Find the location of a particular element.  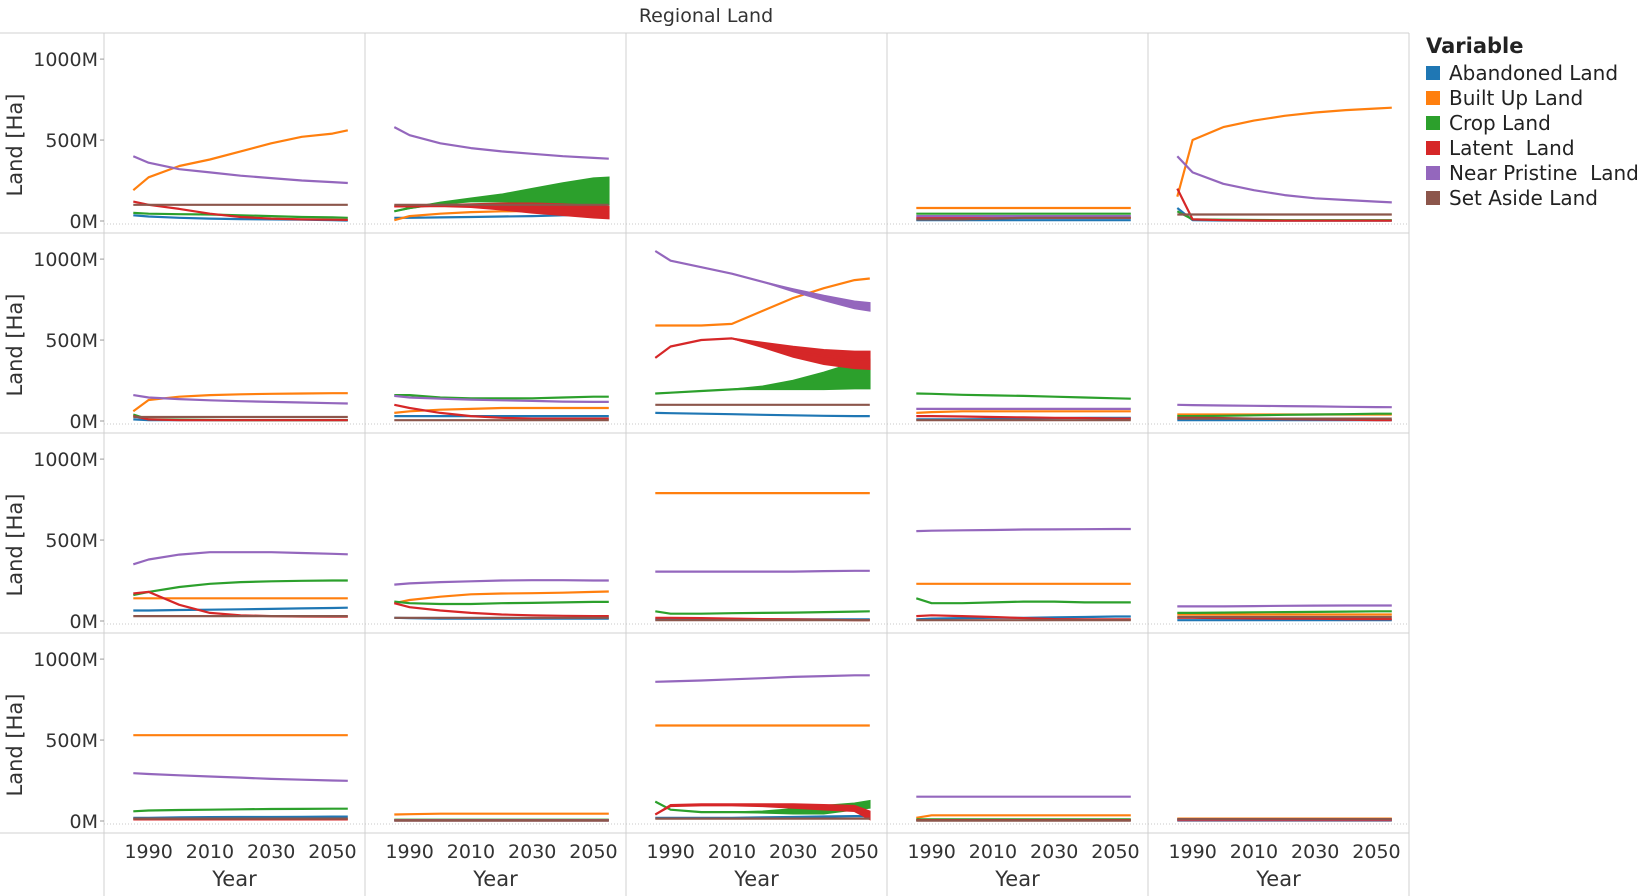

legend-item: Near Pristine Land is located at coordinates (1532, 172).